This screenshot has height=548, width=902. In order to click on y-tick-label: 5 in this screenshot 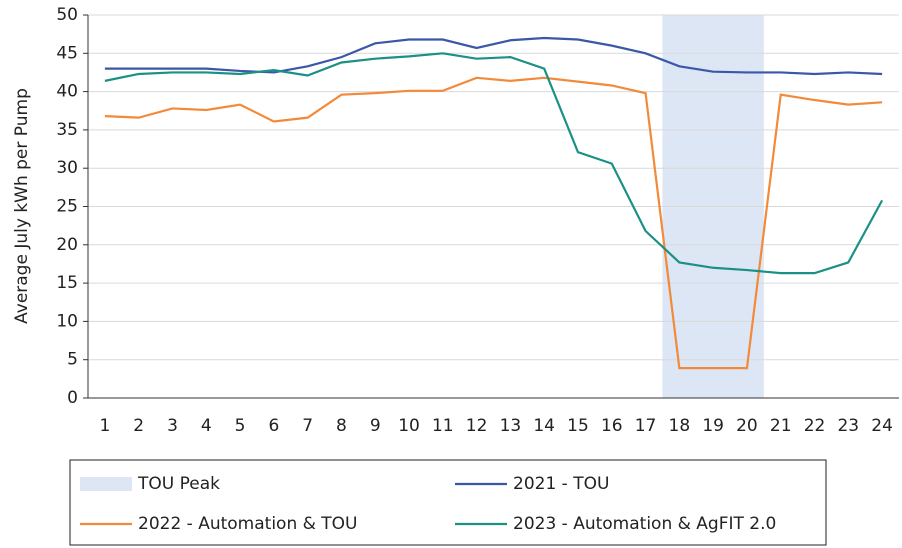, I will do `click(72, 360)`.